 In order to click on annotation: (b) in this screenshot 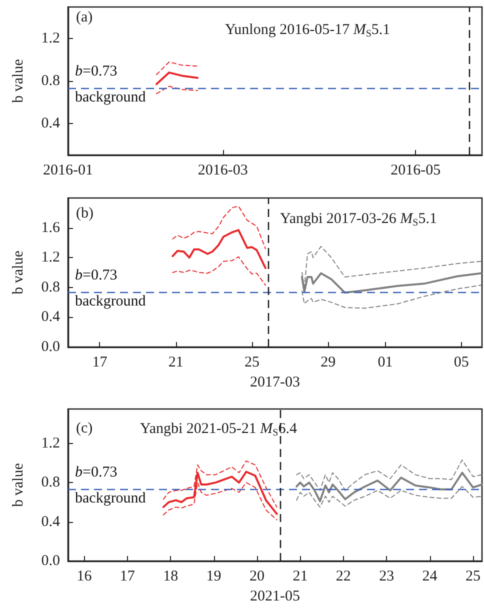, I will do `click(85, 214)`.